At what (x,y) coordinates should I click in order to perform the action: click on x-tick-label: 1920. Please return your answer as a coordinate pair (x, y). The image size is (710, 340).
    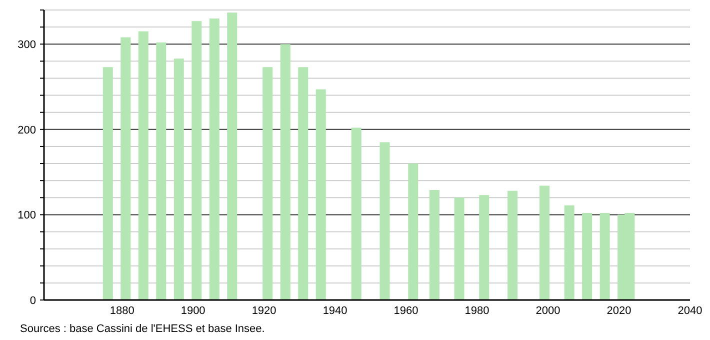
    Looking at the image, I should click on (264, 311).